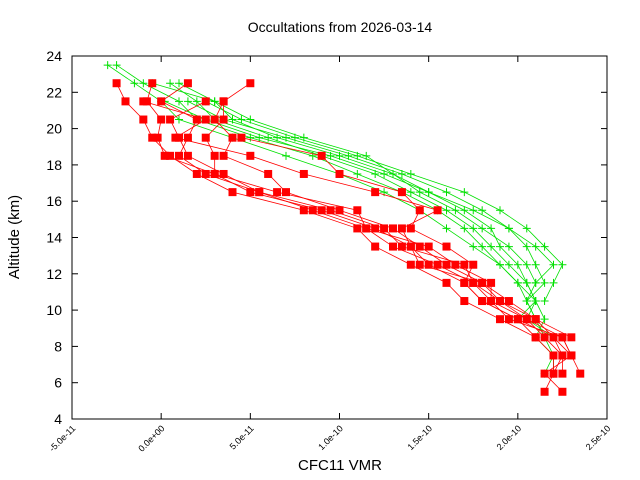 This screenshot has height=480, width=640. I want to click on x-tick-label: 2.5e-10, so click(598, 437).